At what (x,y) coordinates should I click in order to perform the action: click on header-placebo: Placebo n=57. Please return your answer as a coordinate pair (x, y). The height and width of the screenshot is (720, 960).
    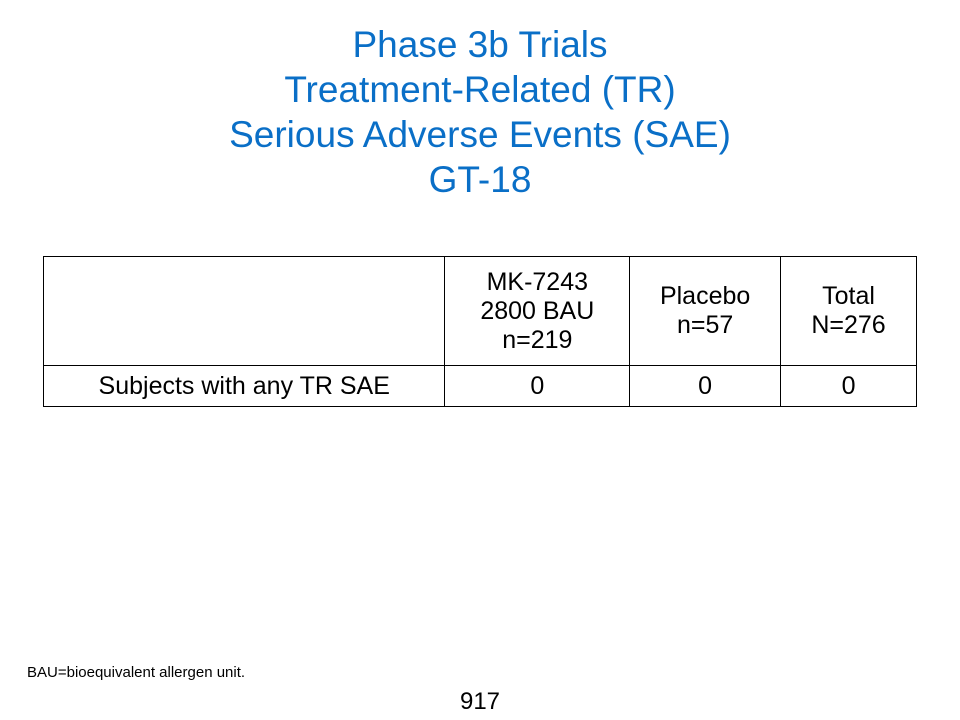
    Looking at the image, I should click on (705, 311).